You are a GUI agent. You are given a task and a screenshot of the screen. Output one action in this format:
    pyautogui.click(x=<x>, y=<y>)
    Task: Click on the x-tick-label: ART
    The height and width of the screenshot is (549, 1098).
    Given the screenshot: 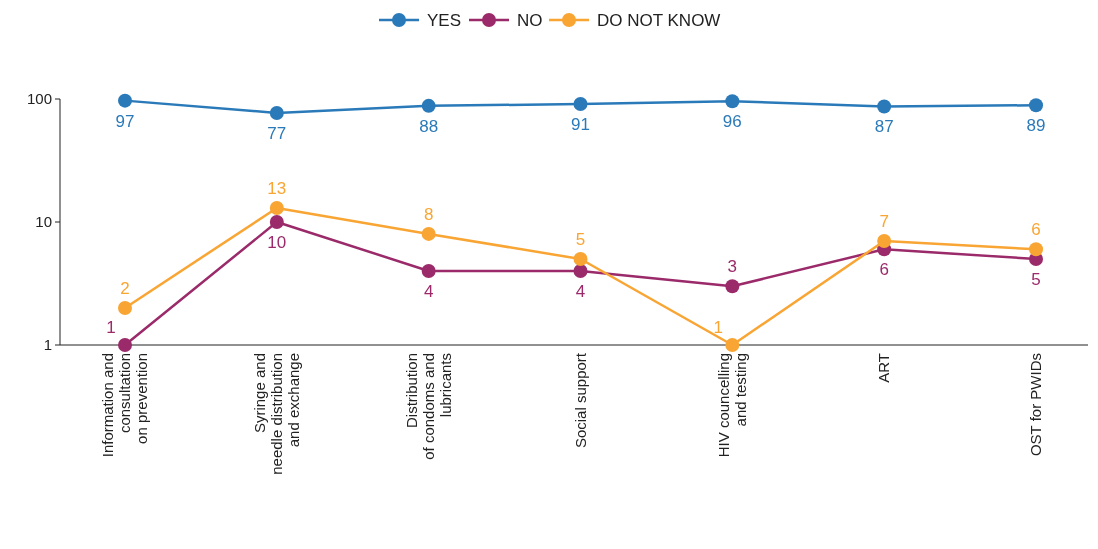 What is the action you would take?
    pyautogui.click(x=884, y=368)
    